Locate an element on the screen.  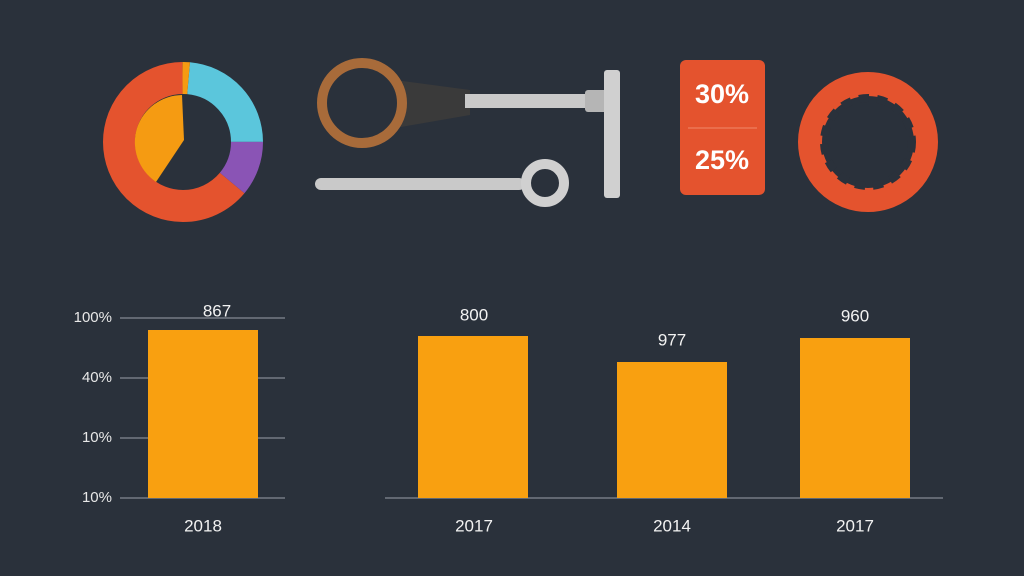
gear-notches is located at coordinates (868, 142).